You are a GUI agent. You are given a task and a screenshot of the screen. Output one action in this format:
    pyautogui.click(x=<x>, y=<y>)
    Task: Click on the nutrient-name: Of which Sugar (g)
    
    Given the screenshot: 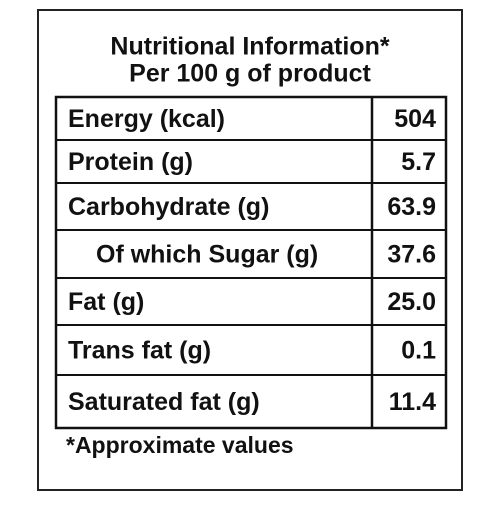 What is the action you would take?
    pyautogui.click(x=207, y=255)
    